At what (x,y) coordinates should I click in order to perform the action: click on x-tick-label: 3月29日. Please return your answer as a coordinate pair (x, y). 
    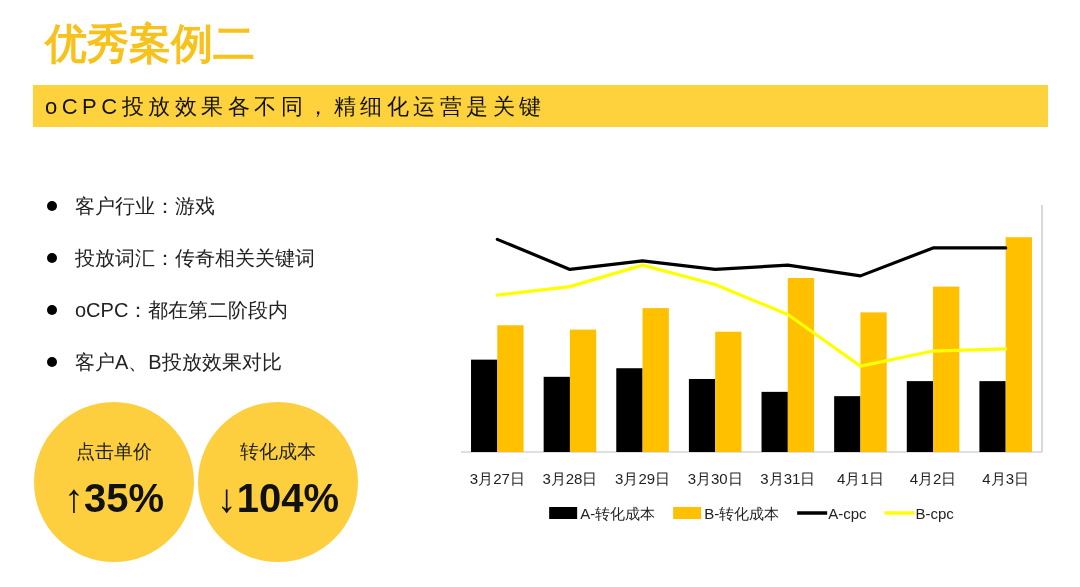
    Looking at the image, I should click on (643, 478).